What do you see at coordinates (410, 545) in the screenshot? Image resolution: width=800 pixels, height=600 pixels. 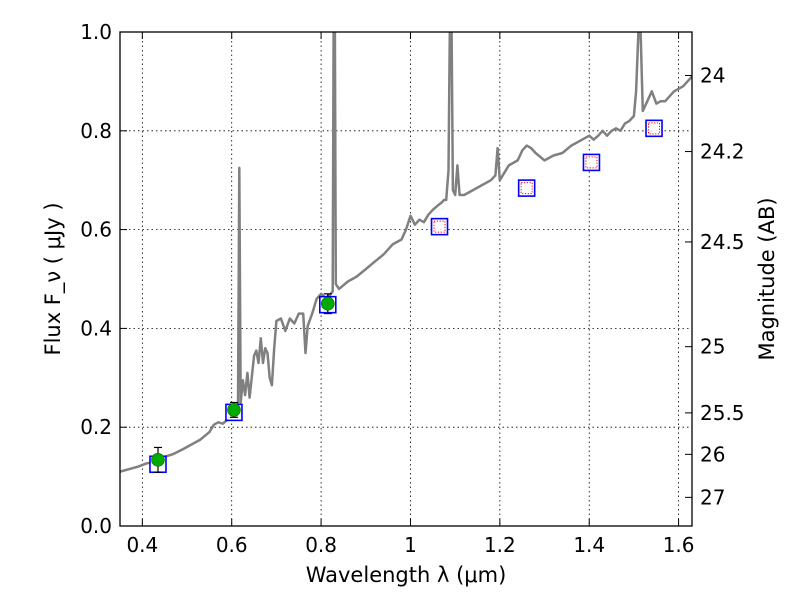 I see `x-tick-label: 1` at bounding box center [410, 545].